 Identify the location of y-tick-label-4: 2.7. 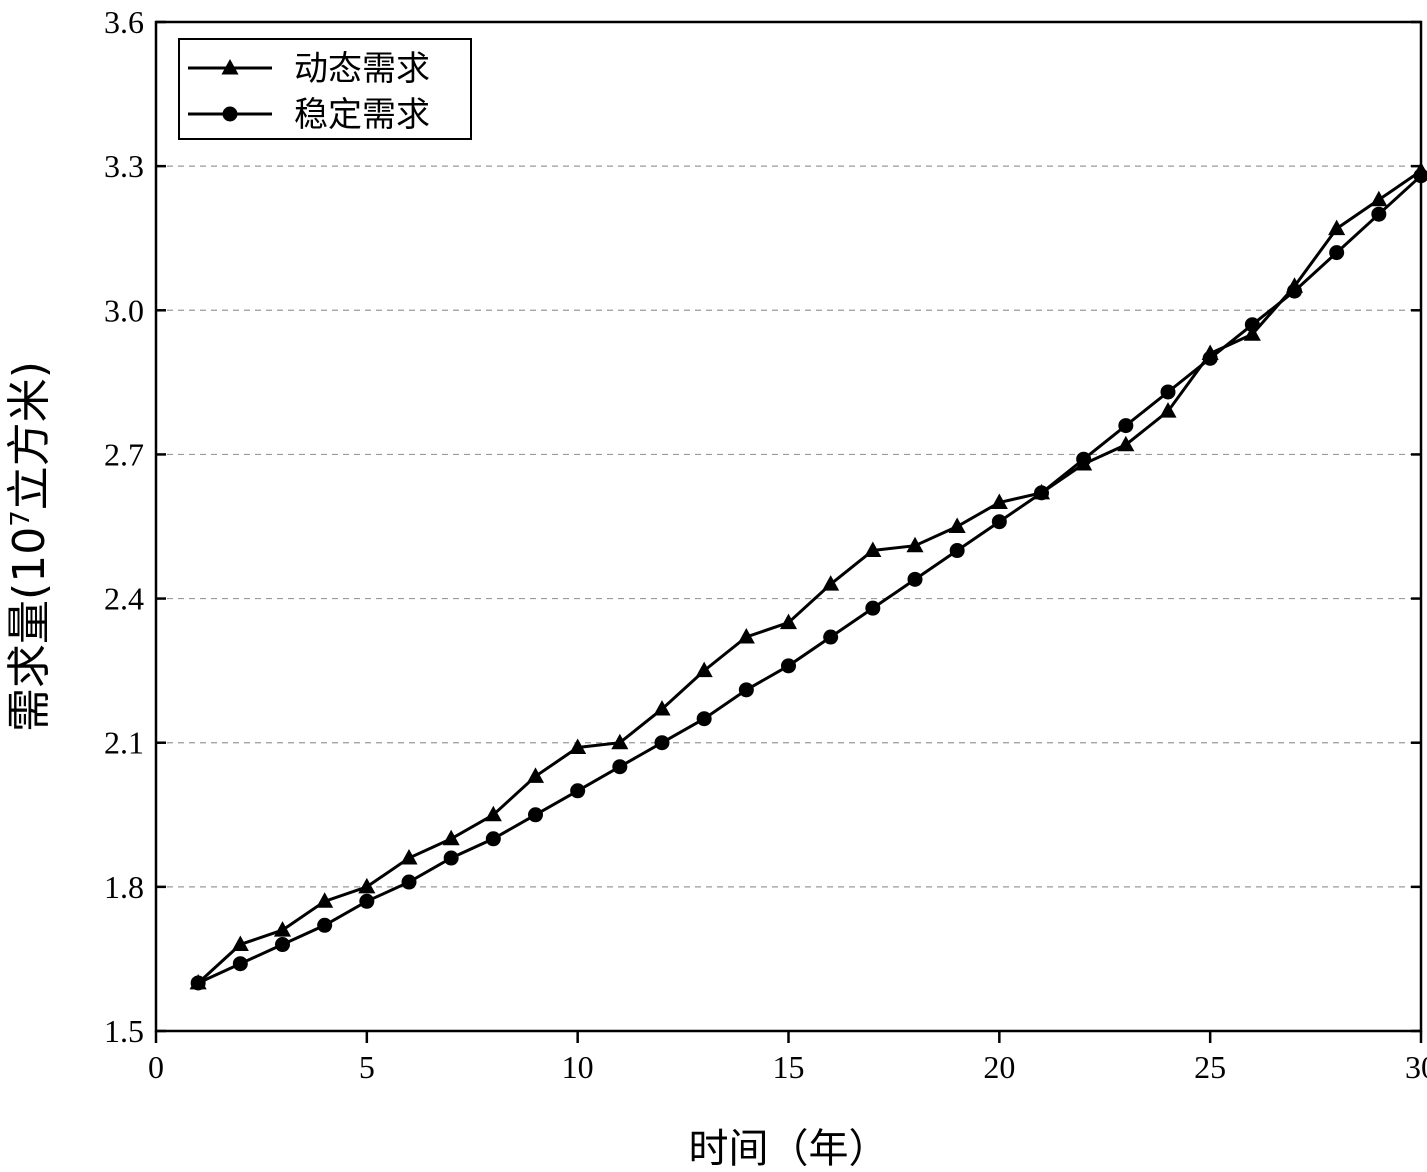
(124, 454).